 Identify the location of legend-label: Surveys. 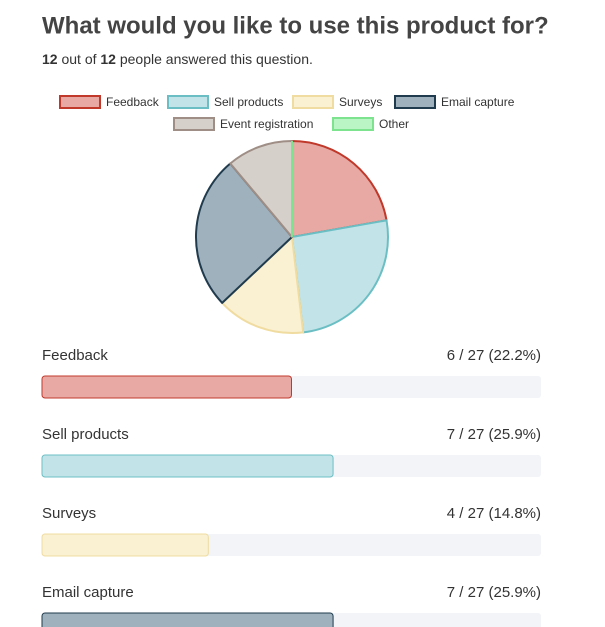
(360, 102).